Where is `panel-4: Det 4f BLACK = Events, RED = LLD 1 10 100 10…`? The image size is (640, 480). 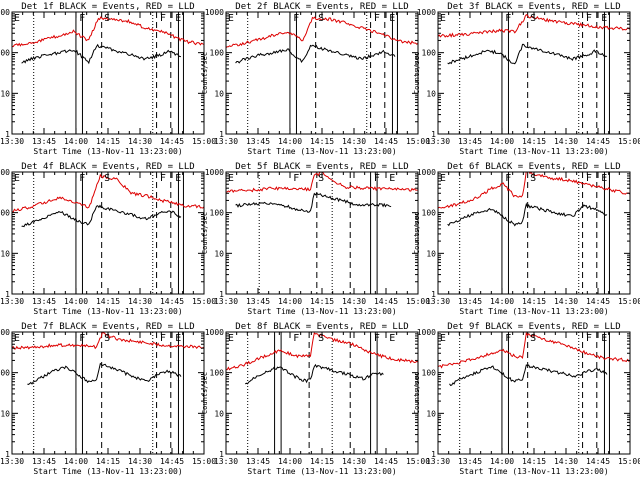
panel-4: Det 4f BLACK = Events, RED = LLD 1 10 100 10… is located at coordinates (108, 239).